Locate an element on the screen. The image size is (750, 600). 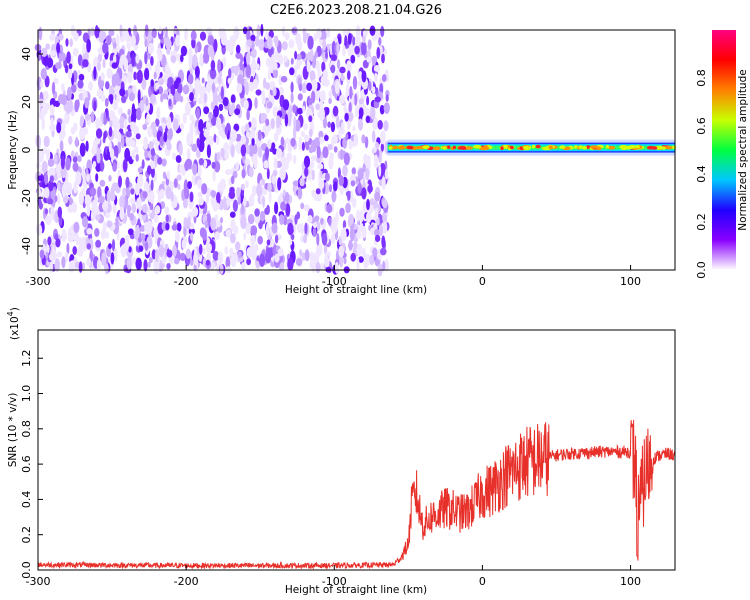
snr-x-tick-label: 100 is located at coordinates (630, 581).